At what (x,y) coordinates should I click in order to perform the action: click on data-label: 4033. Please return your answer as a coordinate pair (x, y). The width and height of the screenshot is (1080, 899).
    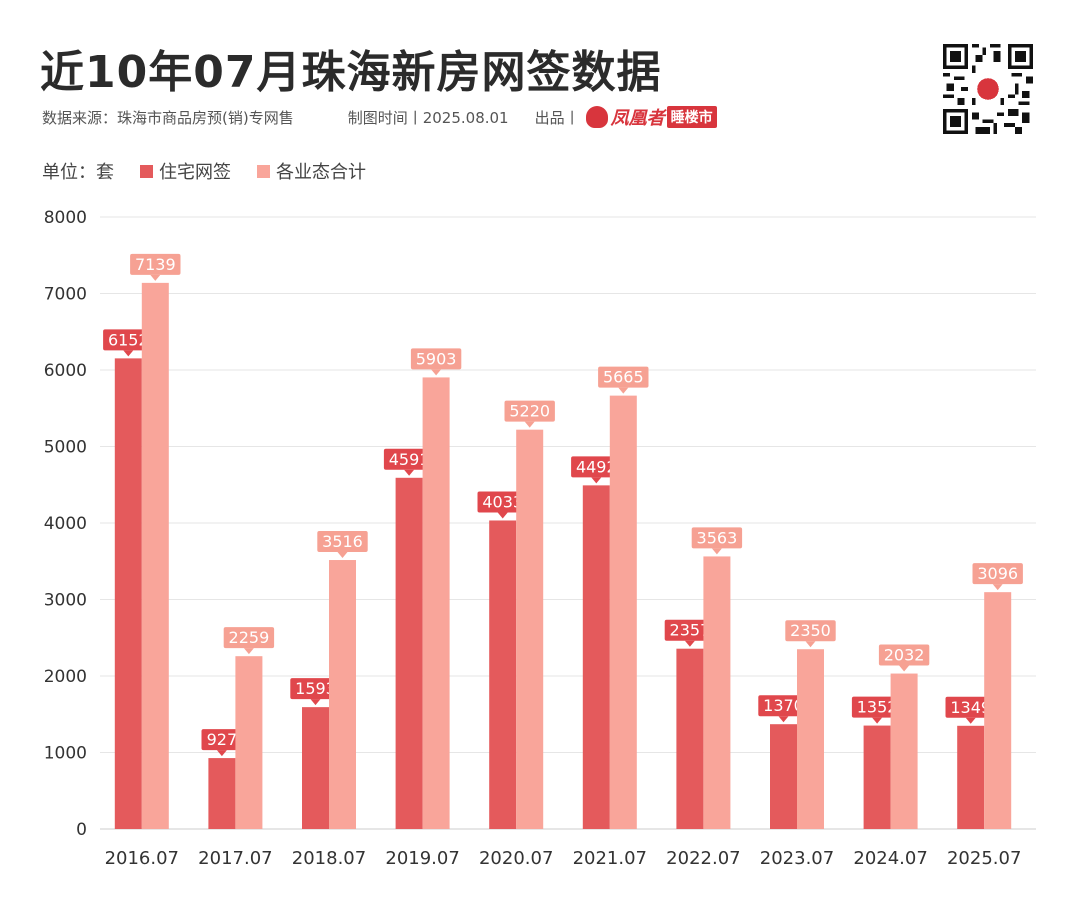
    Looking at the image, I should click on (502, 501).